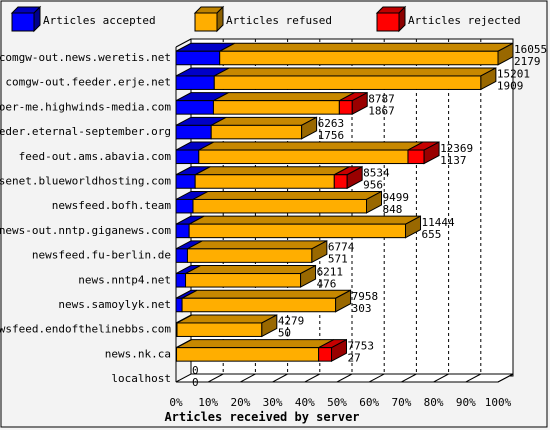 The image size is (550, 430). Describe the element at coordinates (338, 259) in the screenshot. I see `value-label-accepted: 571` at that location.